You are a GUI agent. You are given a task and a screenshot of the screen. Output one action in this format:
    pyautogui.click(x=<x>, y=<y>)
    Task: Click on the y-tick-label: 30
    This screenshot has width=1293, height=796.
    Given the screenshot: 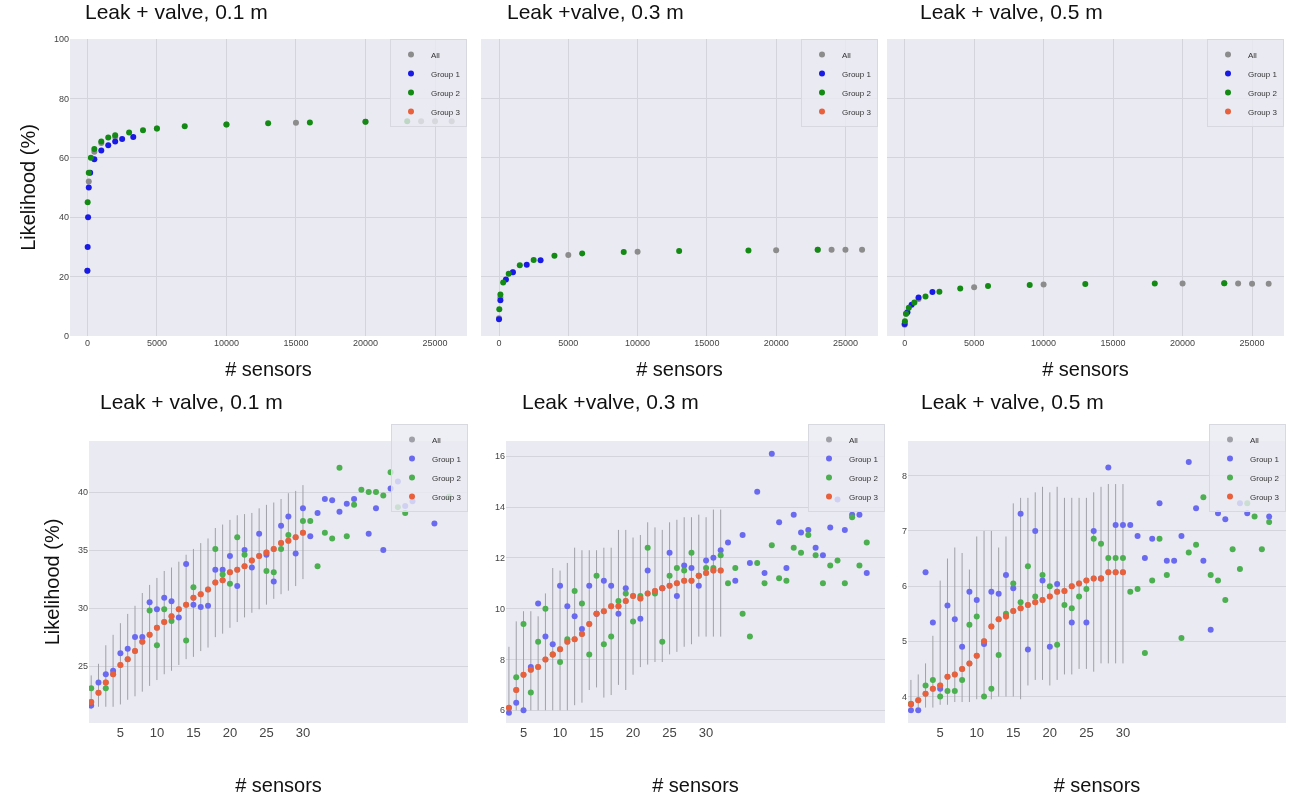 What is the action you would take?
    pyautogui.click(x=82, y=608)
    